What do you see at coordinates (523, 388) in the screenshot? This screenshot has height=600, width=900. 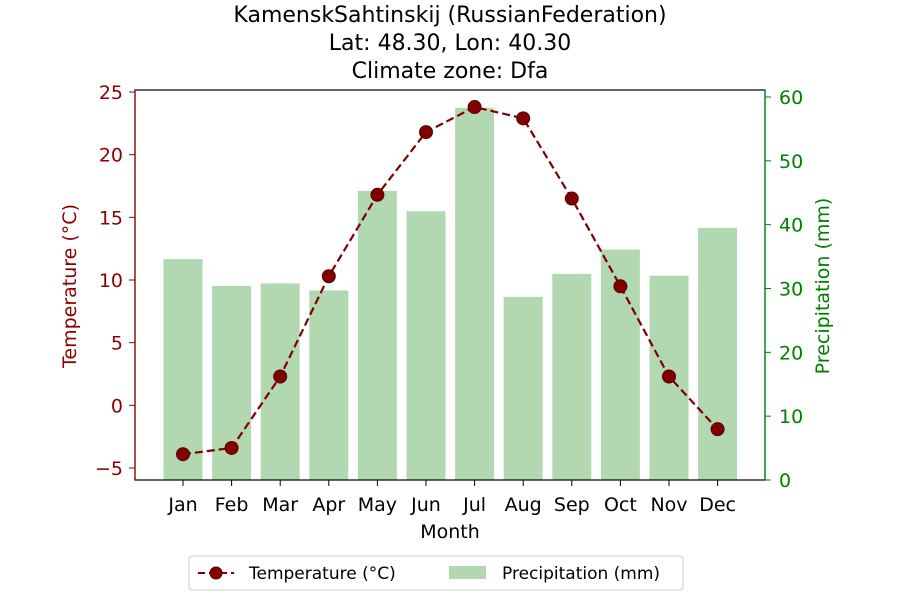 I see `precip-bar-aug` at bounding box center [523, 388].